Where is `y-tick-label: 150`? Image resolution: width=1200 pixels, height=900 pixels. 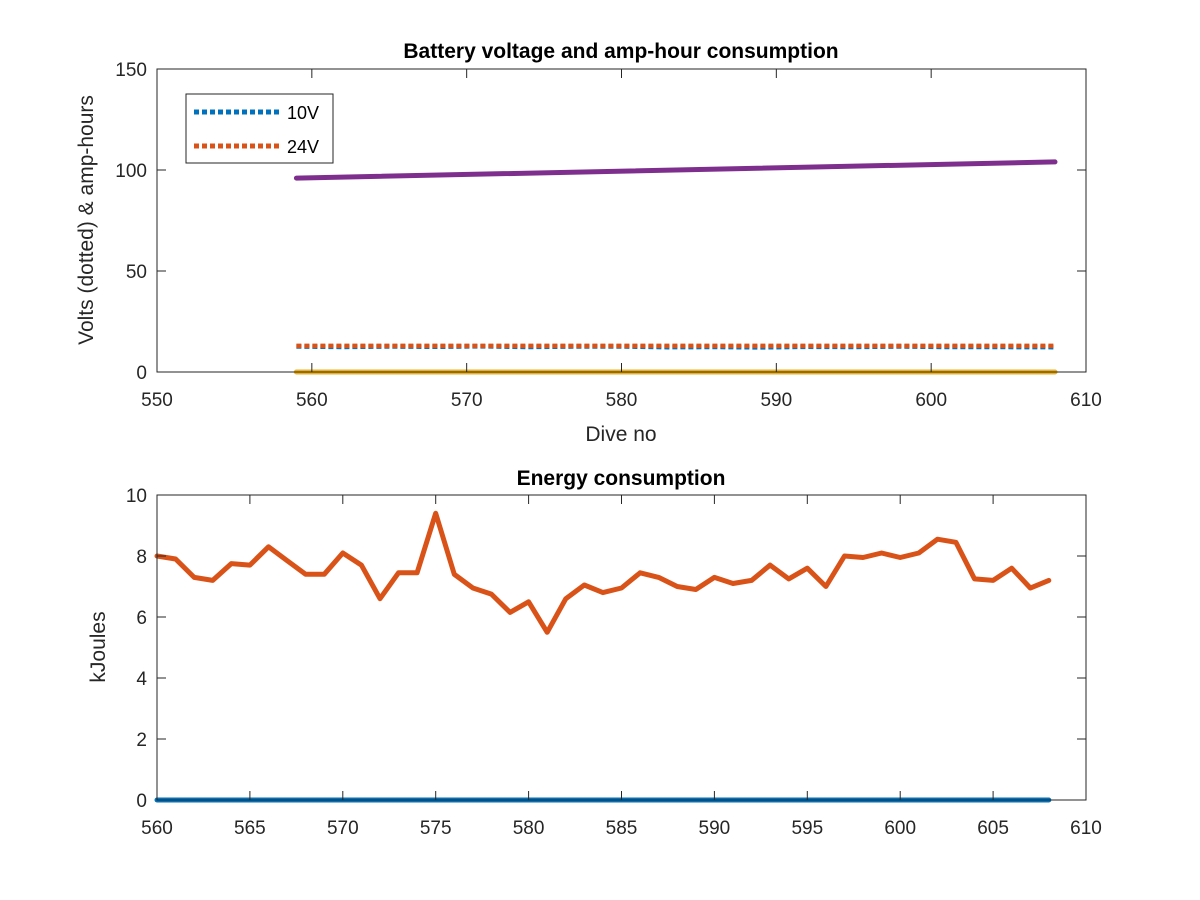 y-tick-label: 150 is located at coordinates (131, 70).